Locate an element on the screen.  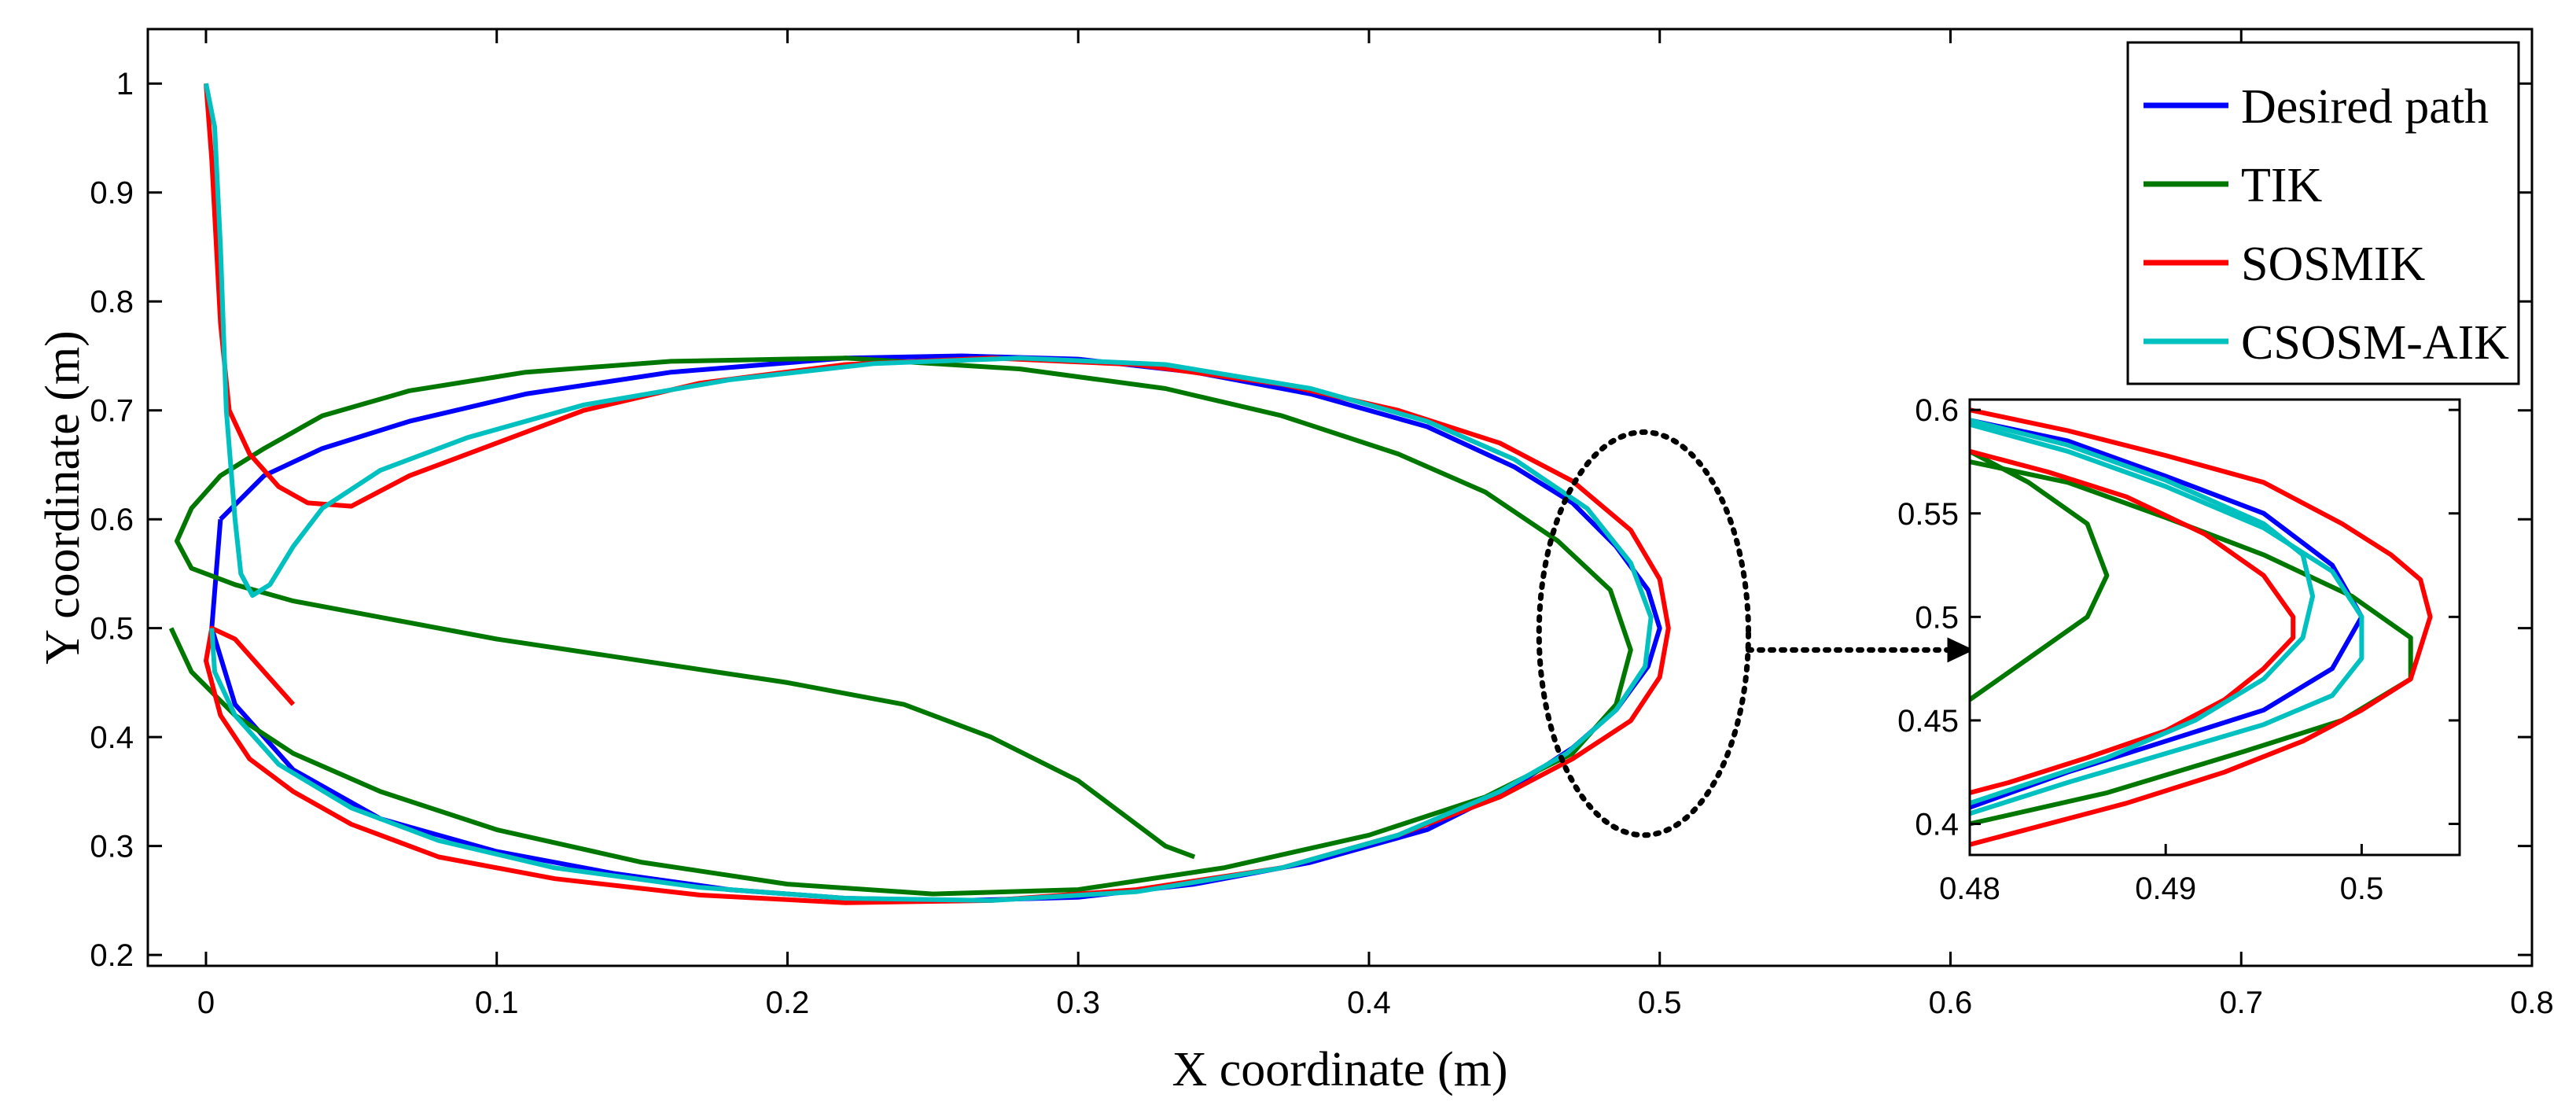
y-tick-label: 1 is located at coordinates (125, 84).